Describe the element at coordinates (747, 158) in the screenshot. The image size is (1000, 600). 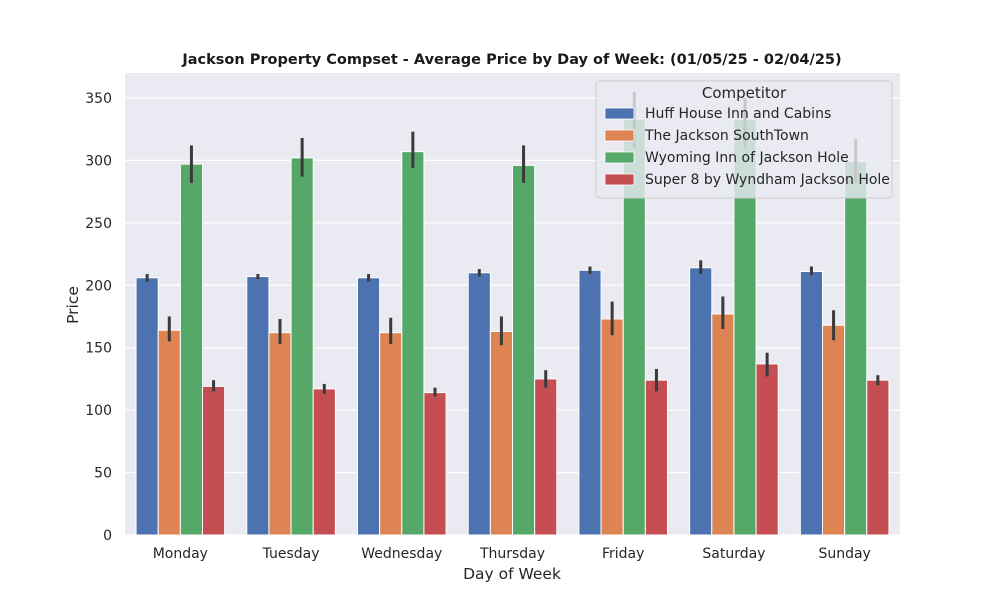
I see `legend-entry-label: Wyoming Inn of Jackson Hole` at that location.